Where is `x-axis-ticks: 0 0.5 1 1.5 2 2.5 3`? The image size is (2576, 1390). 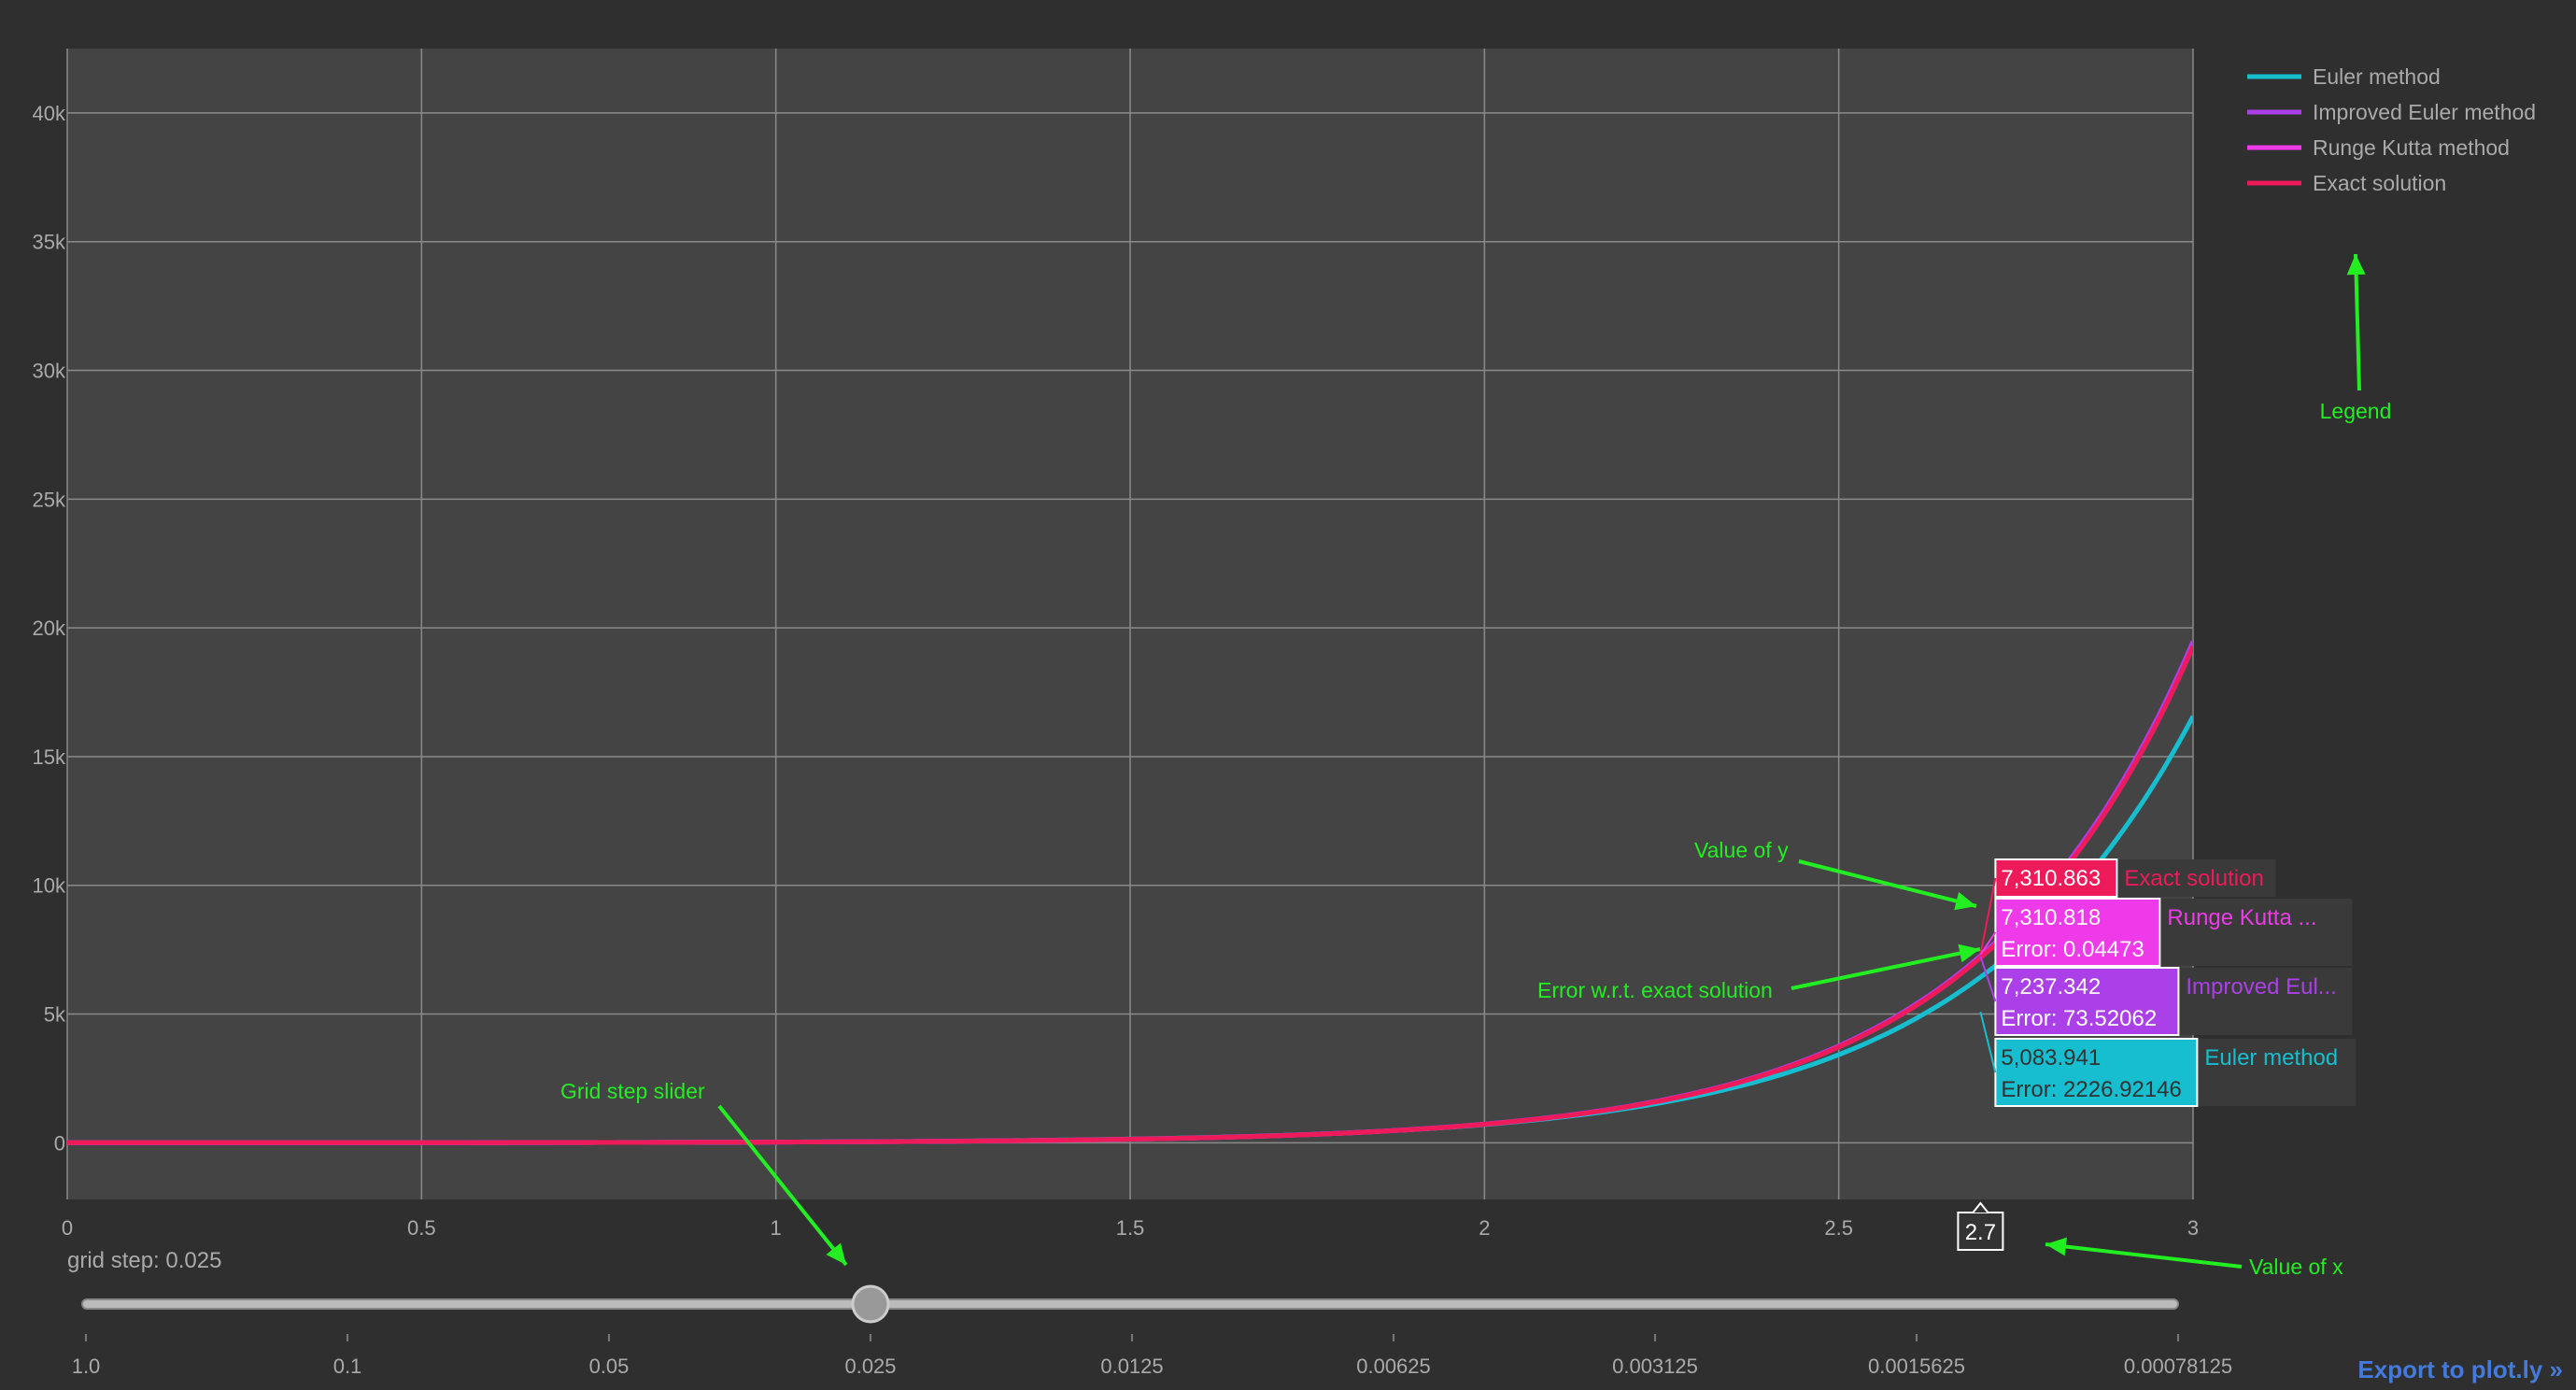 x-axis-ticks: 0 0.5 1 1.5 2 2.5 3 is located at coordinates (1130, 1228).